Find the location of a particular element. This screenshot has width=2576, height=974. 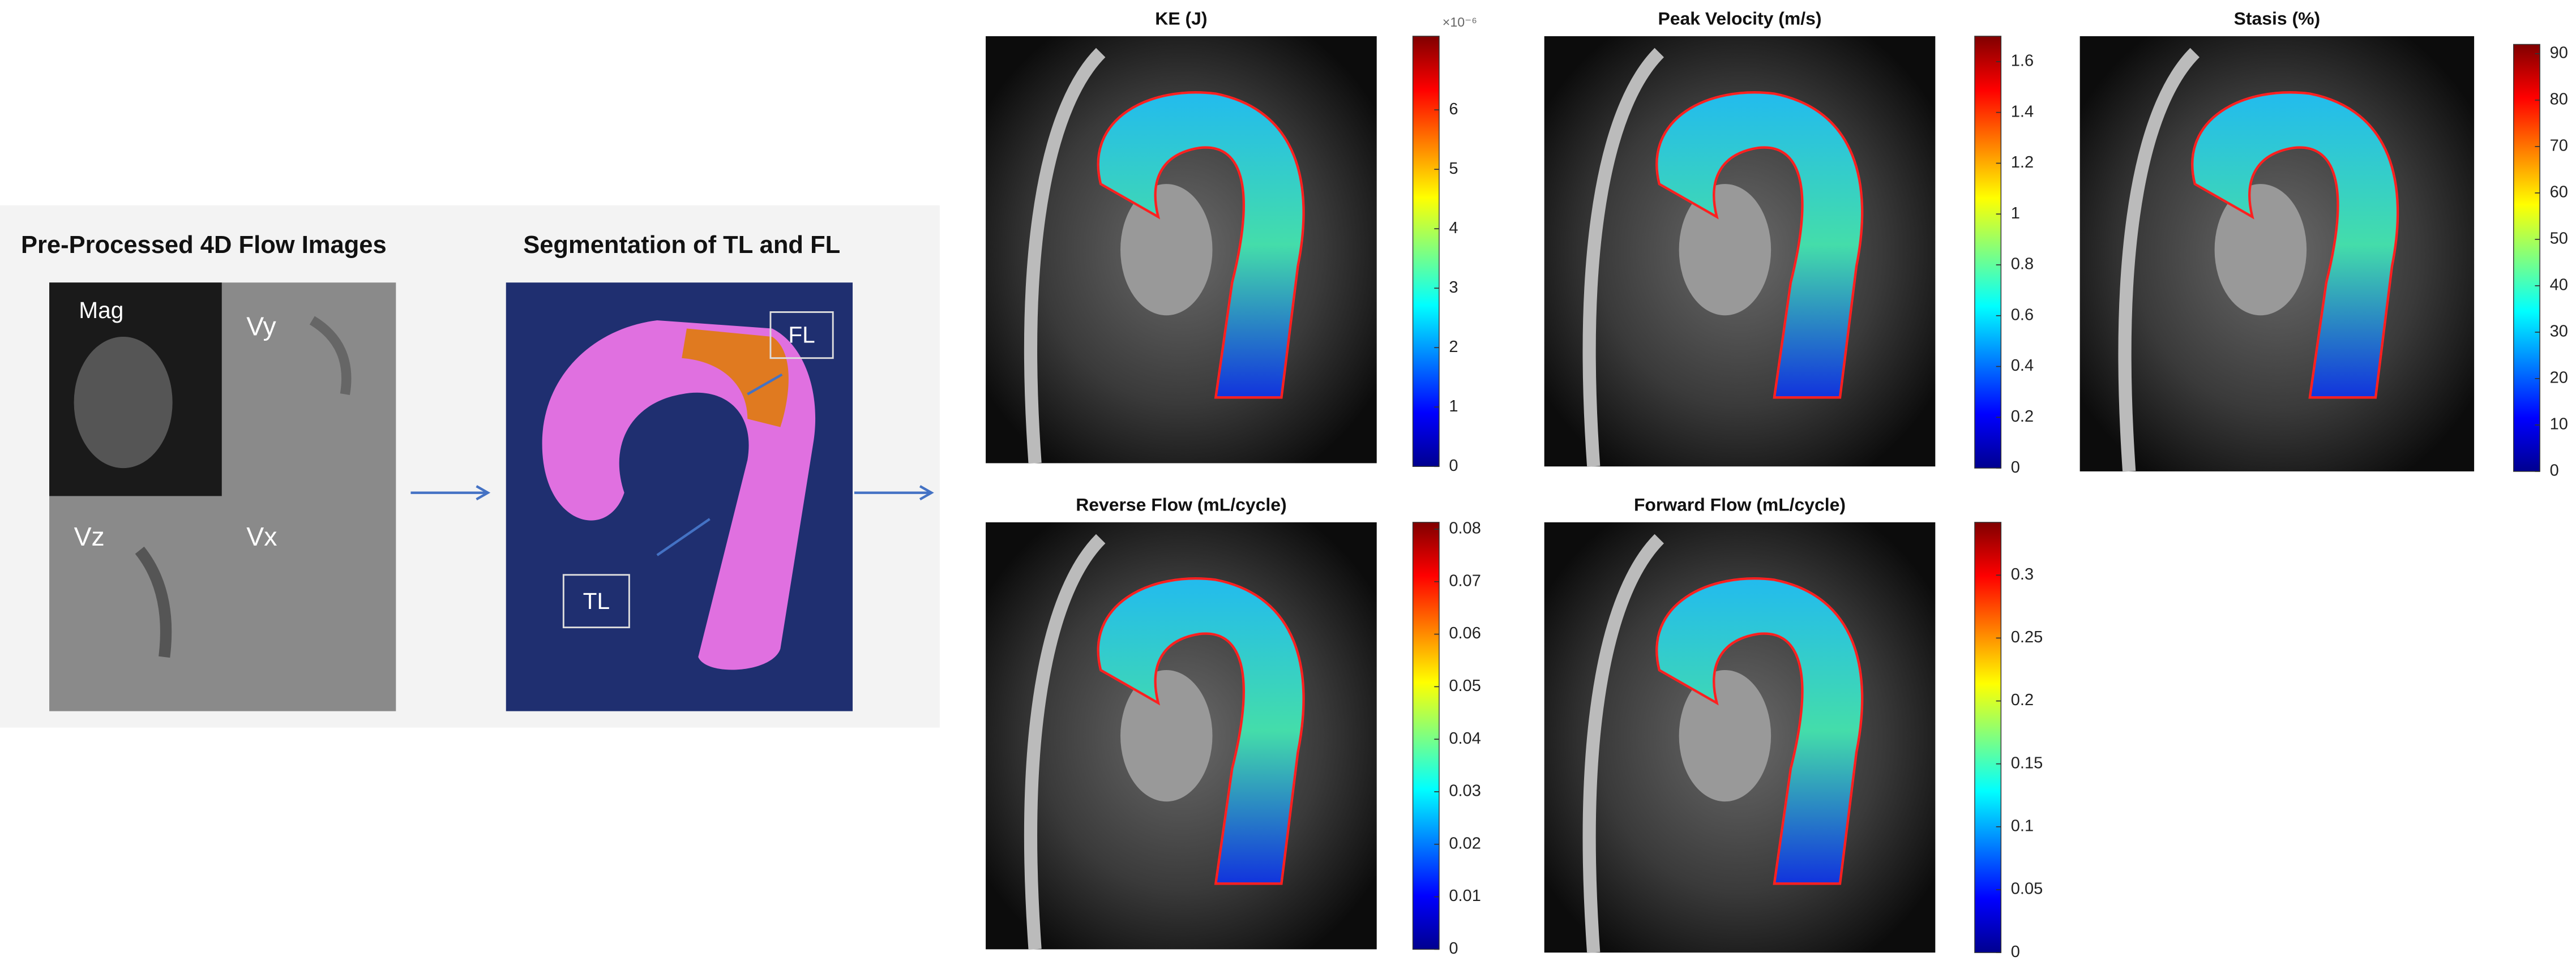

colorbar-tick-label: 0.4 is located at coordinates (2022, 366).